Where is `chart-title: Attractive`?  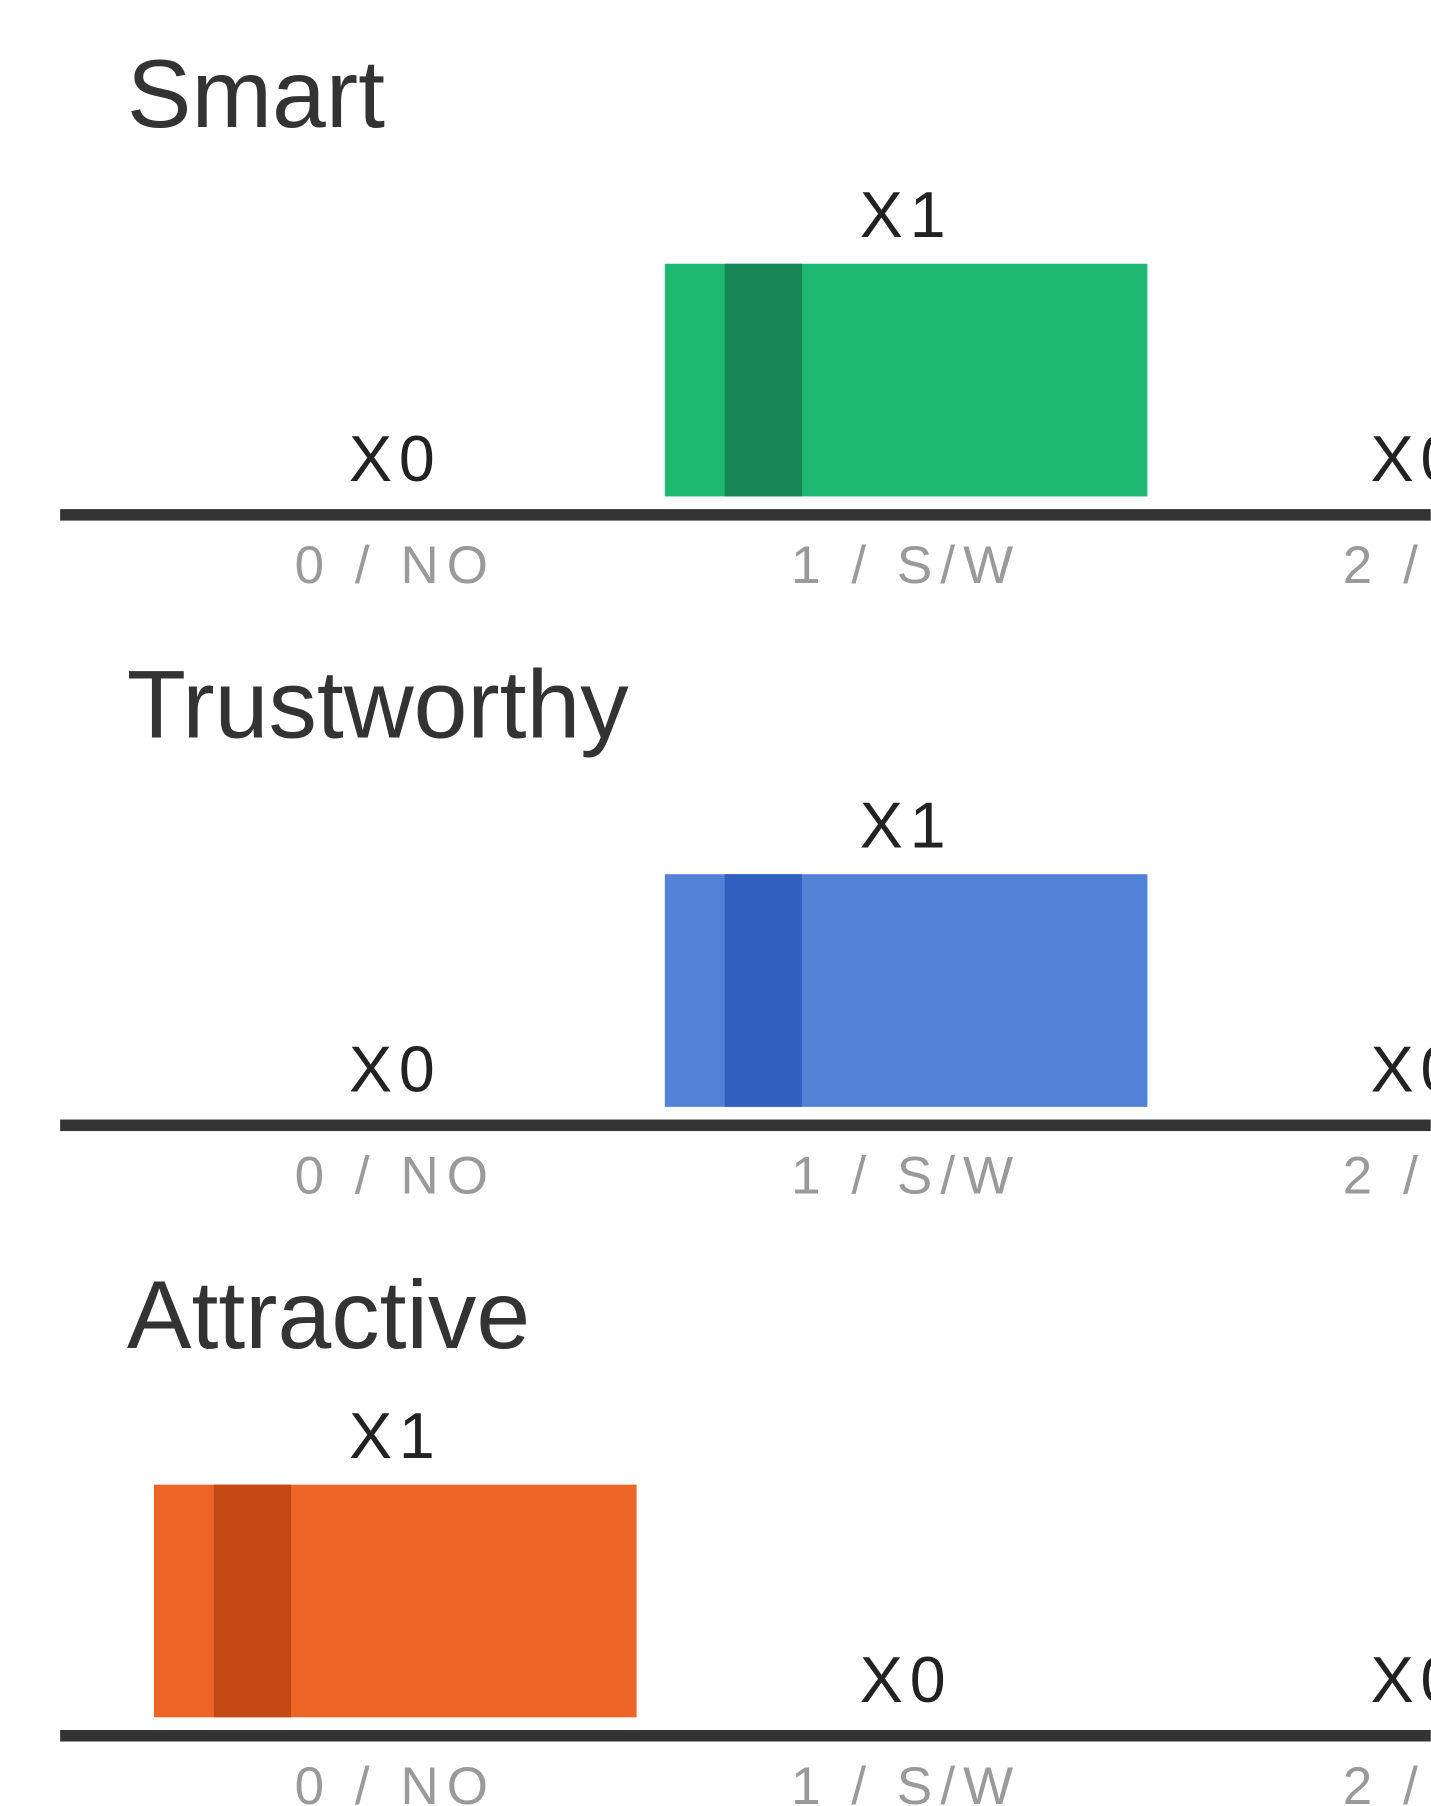 chart-title: Attractive is located at coordinates (328, 1314).